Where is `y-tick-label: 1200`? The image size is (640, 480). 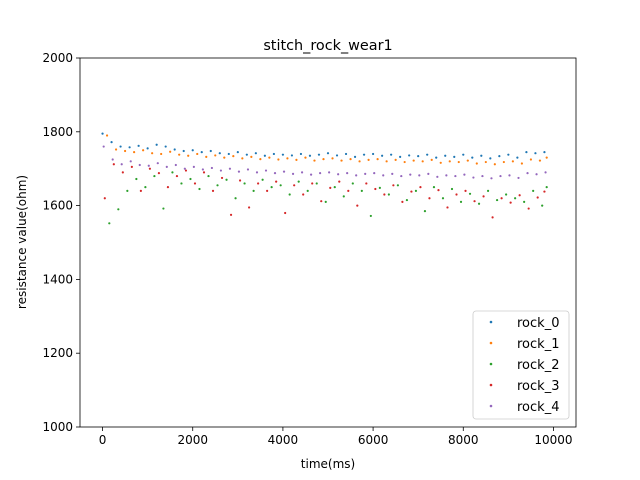 y-tick-label: 1200 is located at coordinates (57, 353).